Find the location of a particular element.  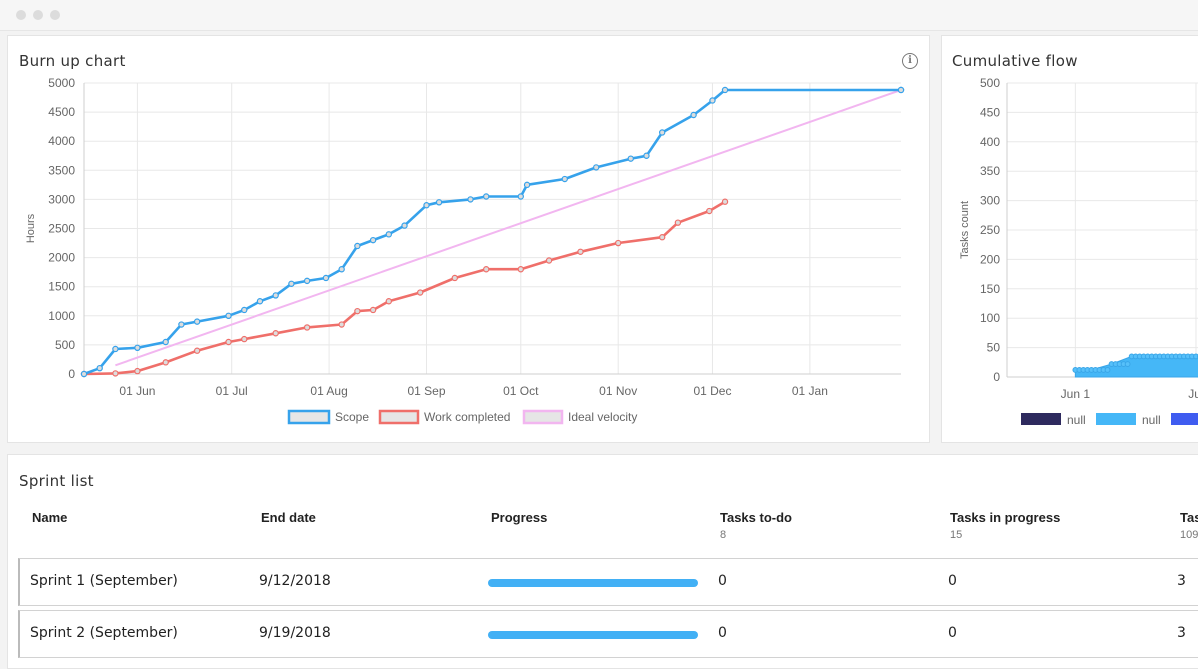

y-tick-label: 1000 is located at coordinates (61, 316).